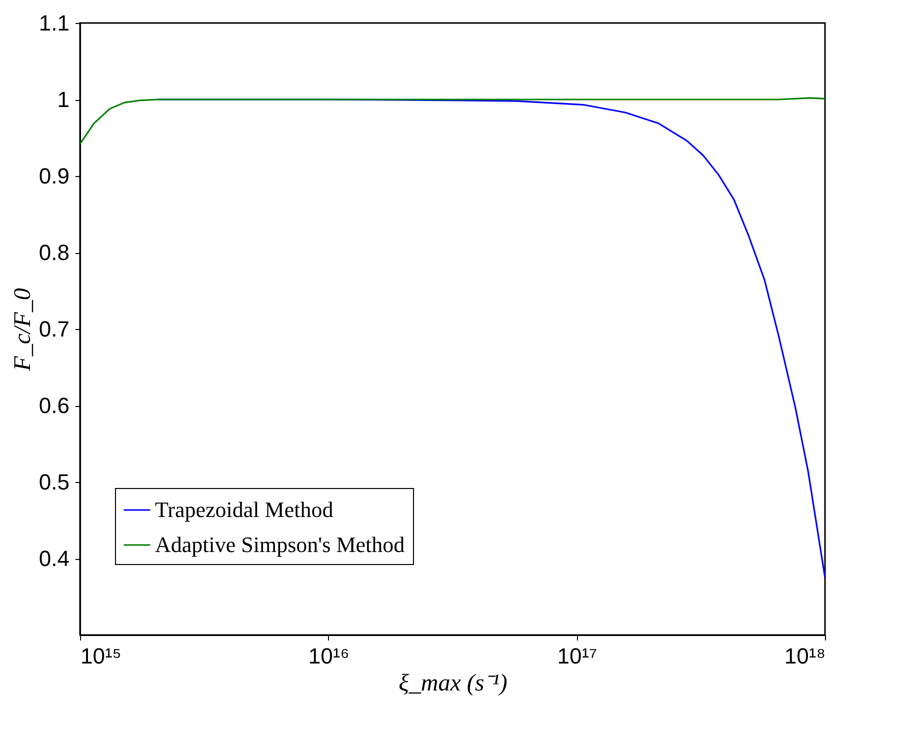 This screenshot has width=905, height=740. I want to click on y-tick-label: 0.7, so click(54, 329).